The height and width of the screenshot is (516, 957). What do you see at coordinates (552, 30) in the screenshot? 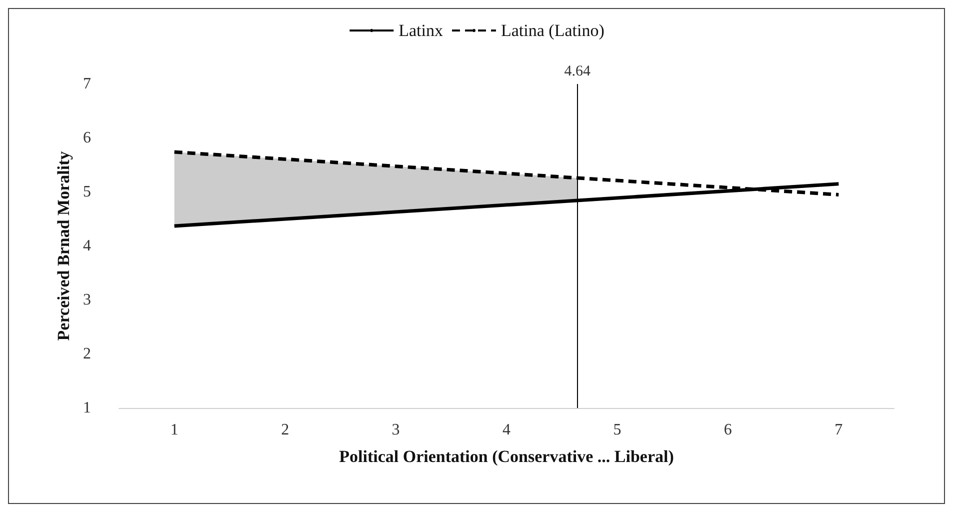
I see `legend-label: Latina (Latino)` at bounding box center [552, 30].